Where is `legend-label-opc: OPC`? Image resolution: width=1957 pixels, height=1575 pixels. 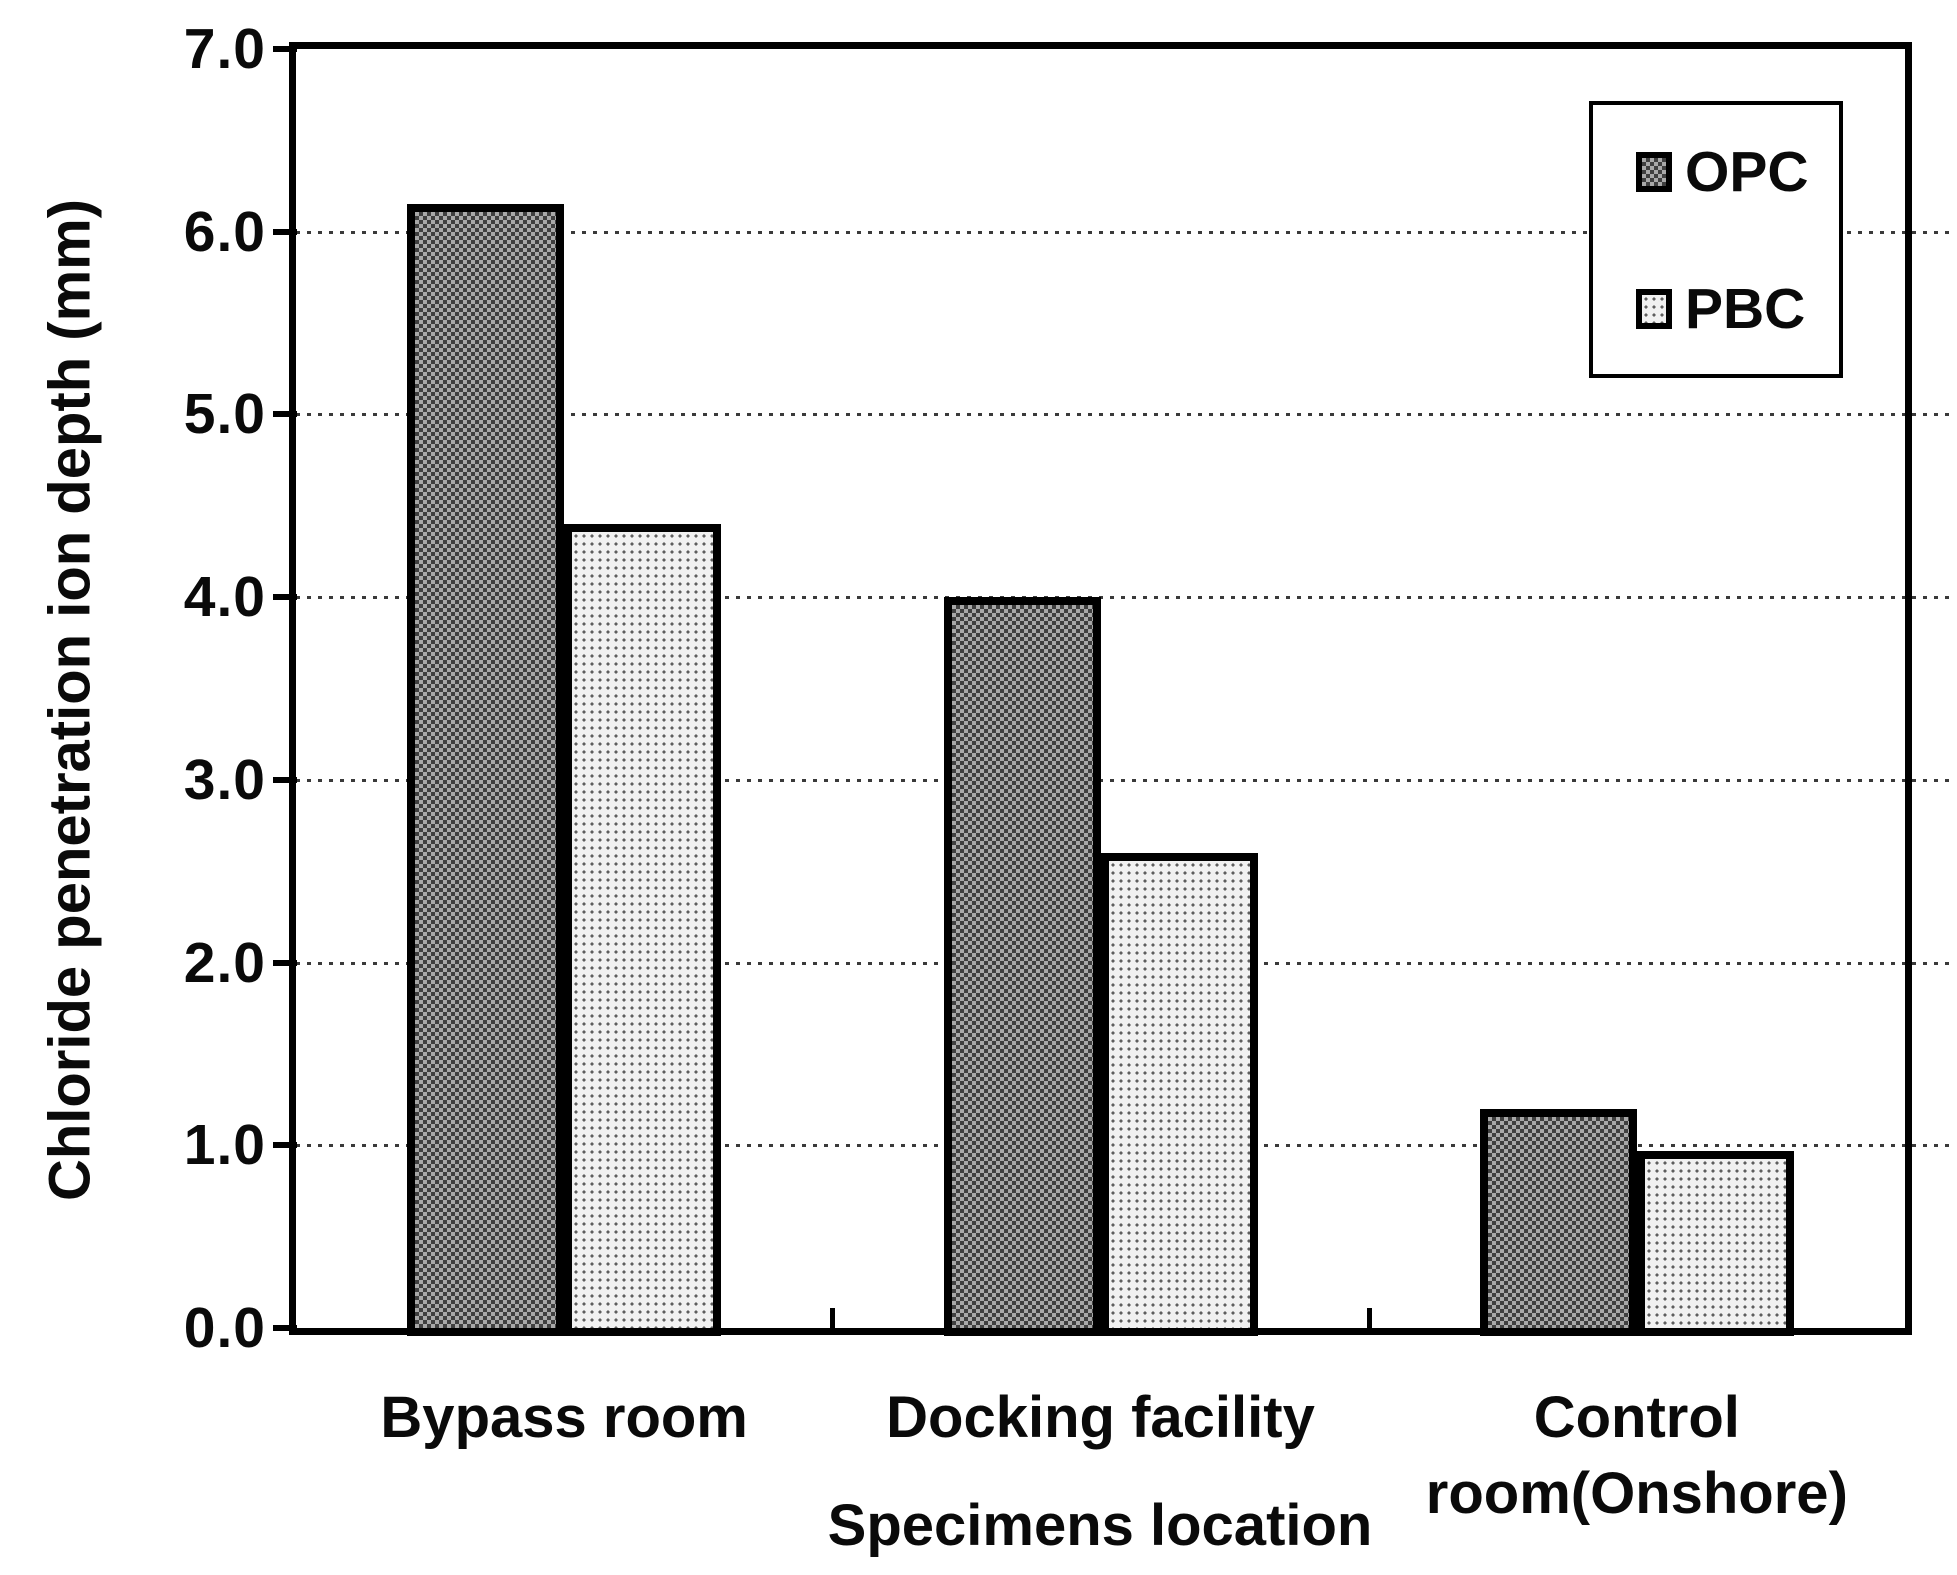 legend-label-opc: OPC is located at coordinates (1747, 172).